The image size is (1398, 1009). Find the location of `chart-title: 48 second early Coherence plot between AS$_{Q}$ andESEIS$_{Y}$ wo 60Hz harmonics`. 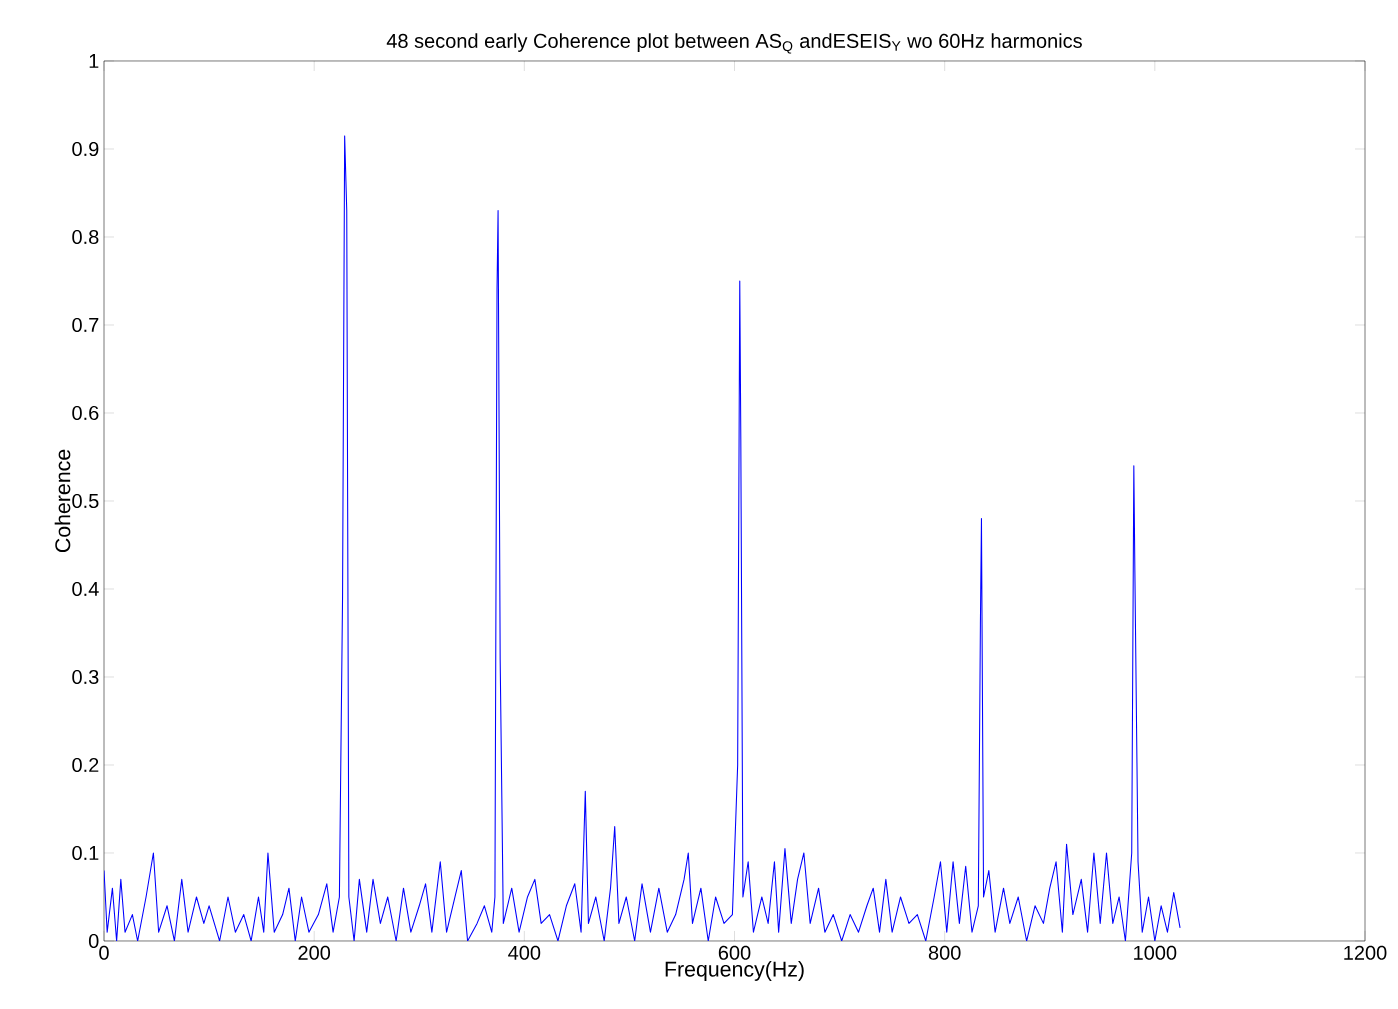

chart-title: 48 second early Coherence plot between AS$_{Q}$ andESEIS$_{Y}$ wo 60Hz harmonics is located at coordinates (734, 43).